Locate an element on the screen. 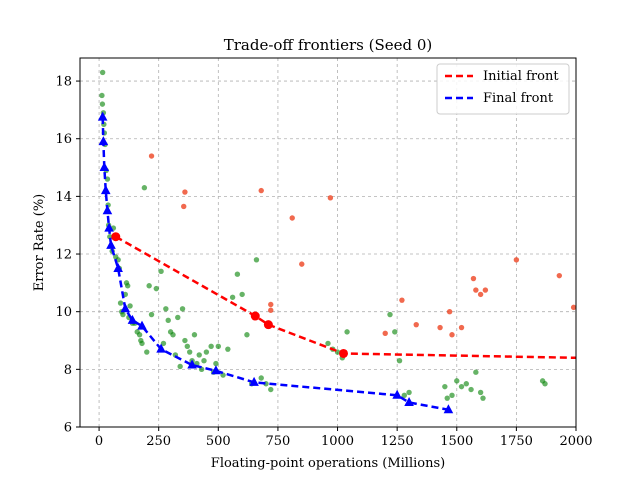  y-tick-label: 18 is located at coordinates (63, 82).